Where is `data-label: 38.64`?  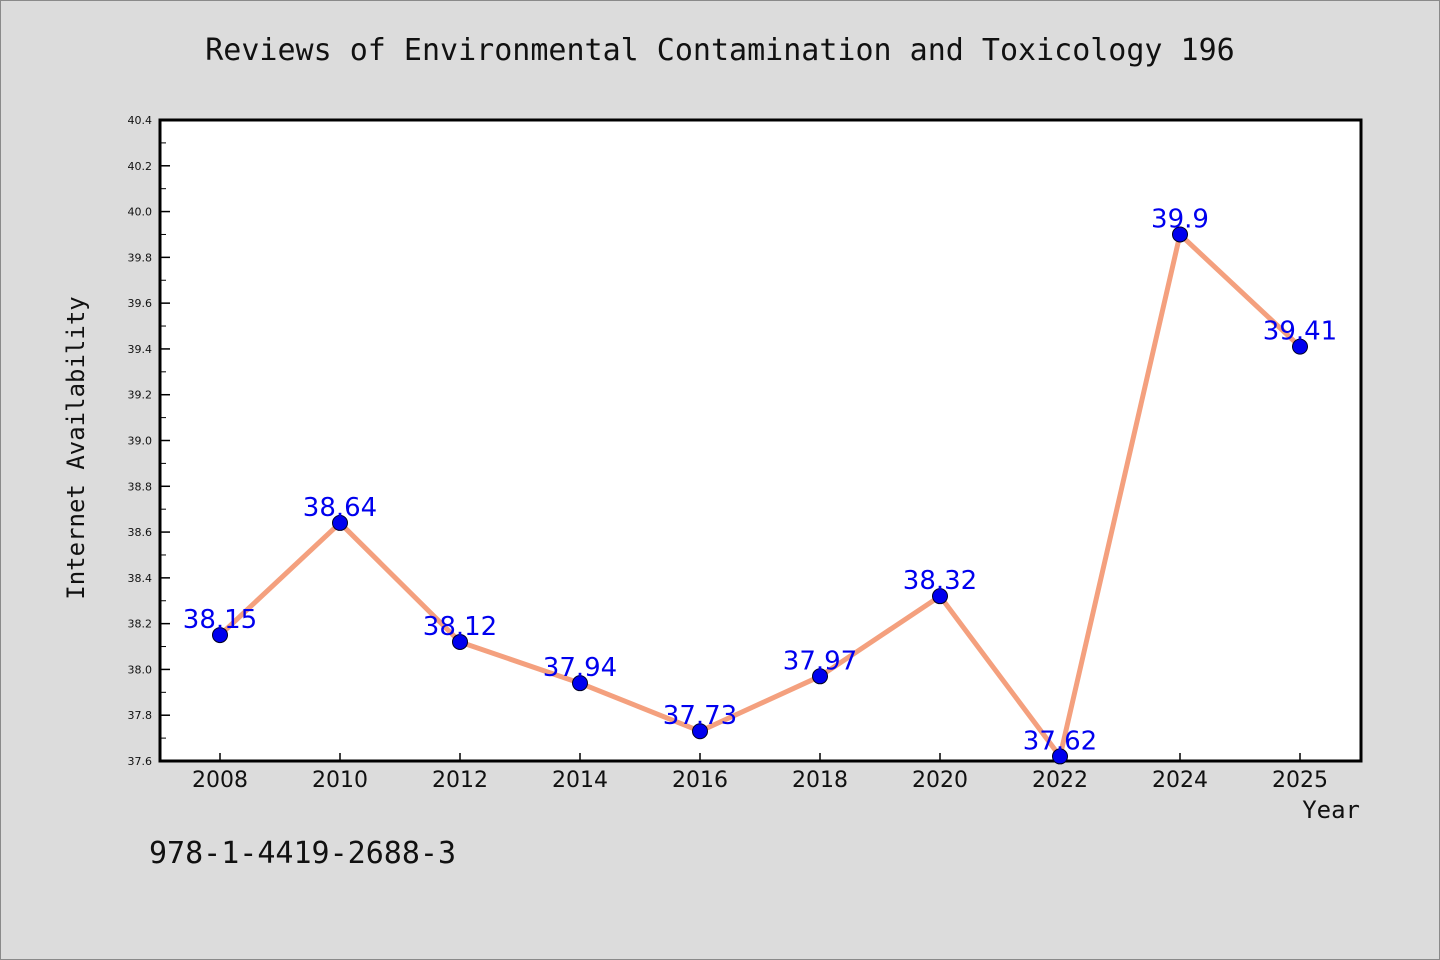
data-label: 38.64 is located at coordinates (340, 508).